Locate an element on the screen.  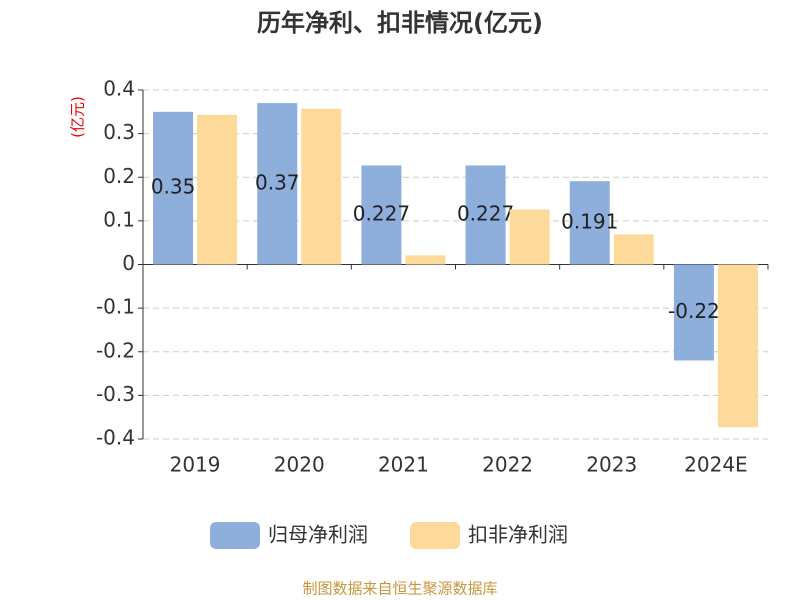
data-label: 0.37 is located at coordinates (277, 182).